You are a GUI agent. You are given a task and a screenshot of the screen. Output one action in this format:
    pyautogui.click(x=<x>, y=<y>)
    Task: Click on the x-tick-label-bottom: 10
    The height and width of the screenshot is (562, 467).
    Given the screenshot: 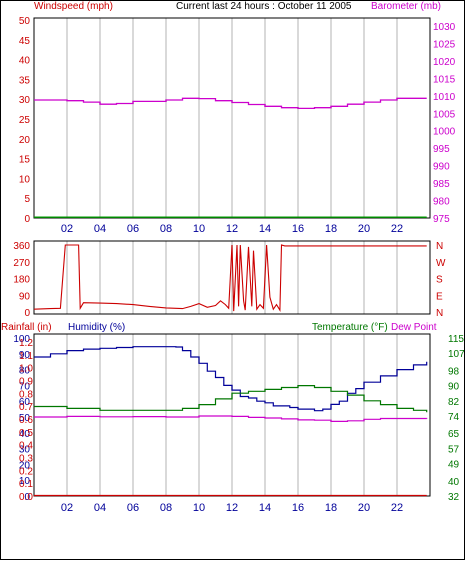 What is the action you would take?
    pyautogui.click(x=199, y=508)
    